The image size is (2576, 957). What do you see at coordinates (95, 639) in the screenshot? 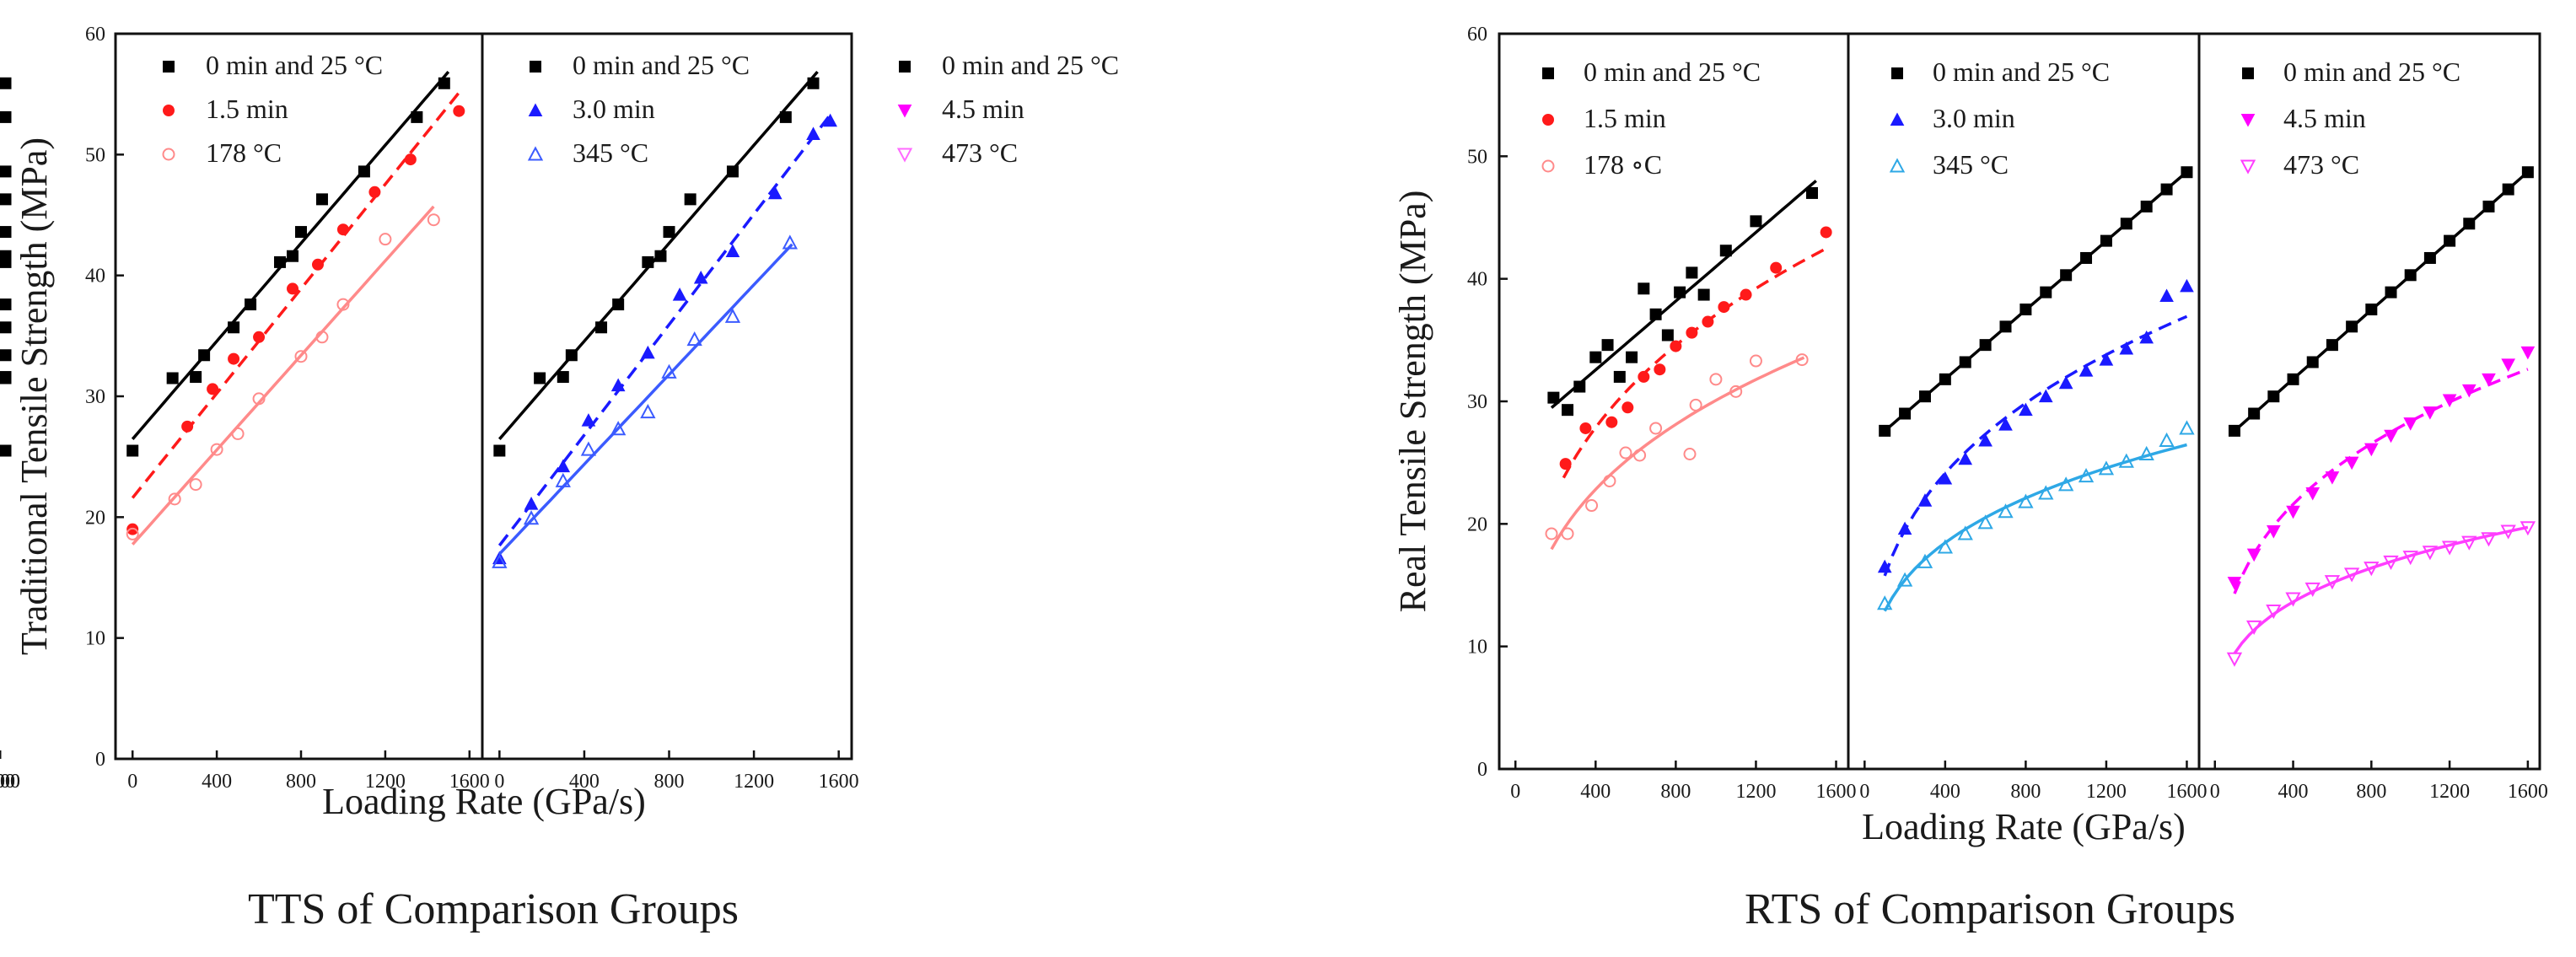
I see `y-tick-label: 10` at bounding box center [95, 639].